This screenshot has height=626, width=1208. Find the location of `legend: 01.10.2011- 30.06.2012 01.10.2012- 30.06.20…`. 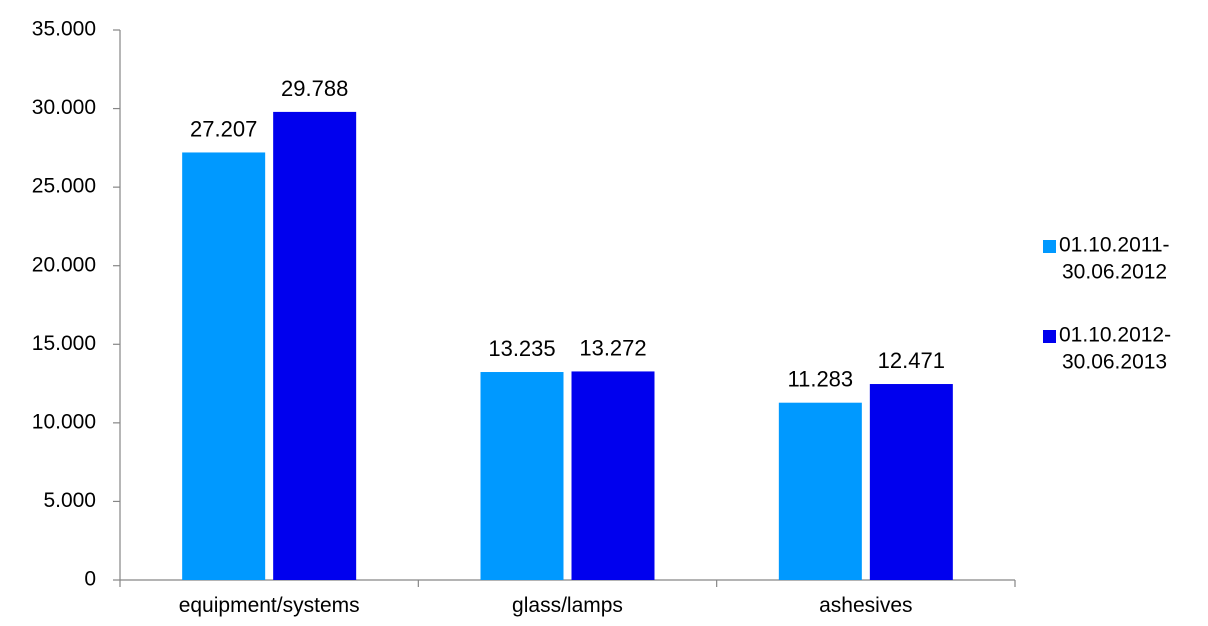

legend: 01.10.2011- 30.06.2012 01.10.2012- 30.06.20… is located at coordinates (1107, 304).